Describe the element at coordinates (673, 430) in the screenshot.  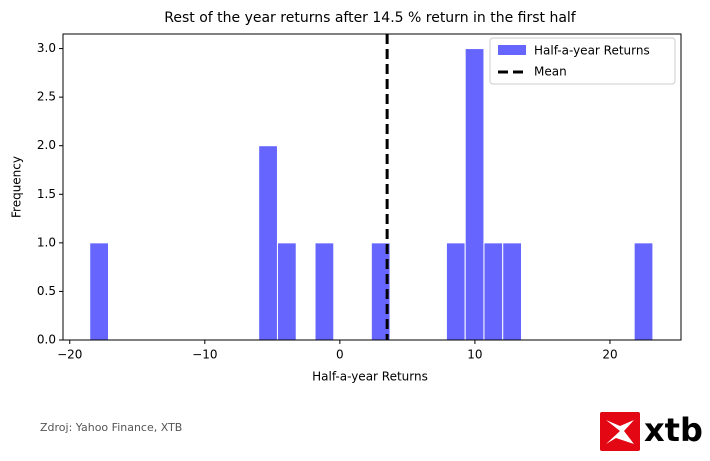
I see `logo-text: xtb` at that location.